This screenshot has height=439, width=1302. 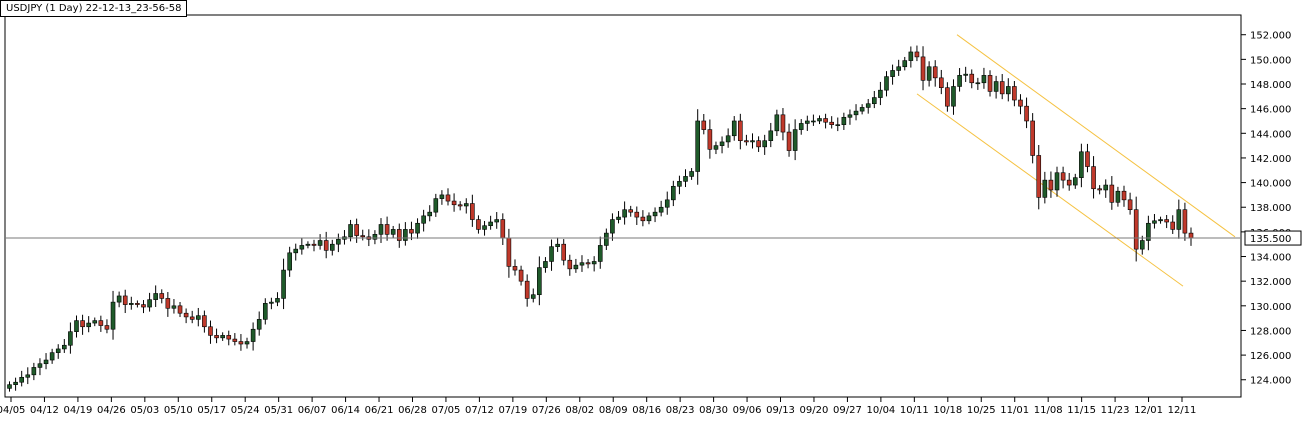 I want to click on x-tick-label: 10/11, so click(x=914, y=410).